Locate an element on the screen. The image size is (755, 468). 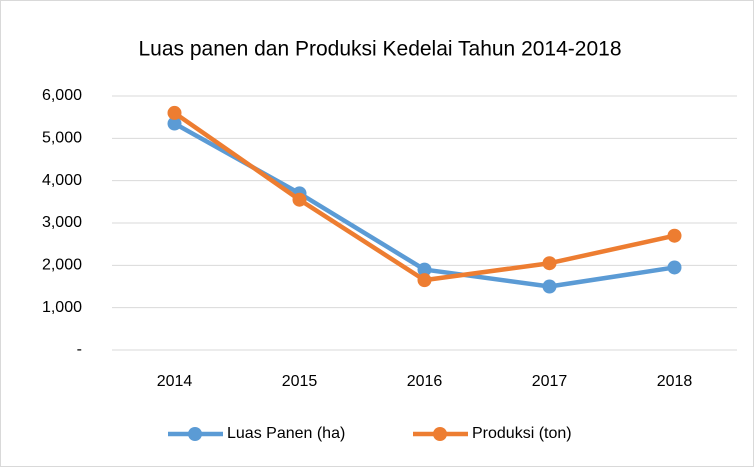
x-tick-label: 2018 is located at coordinates (675, 381).